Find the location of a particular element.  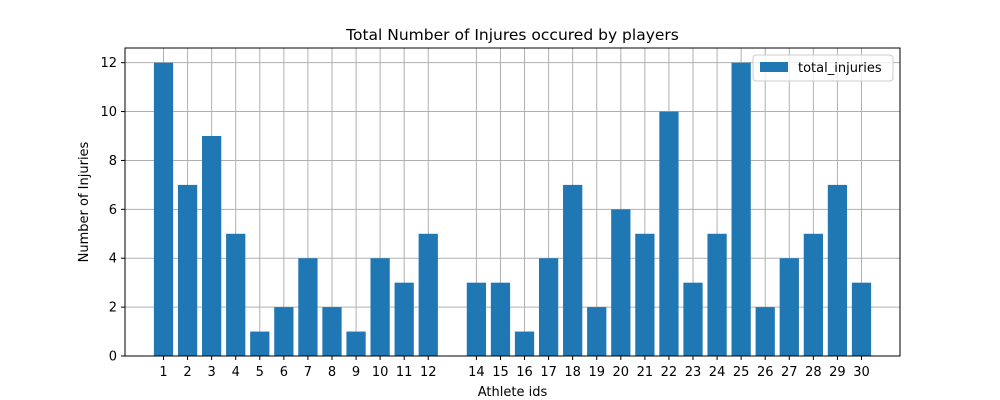

y-axis-label: Number of Injuries is located at coordinates (84, 201).